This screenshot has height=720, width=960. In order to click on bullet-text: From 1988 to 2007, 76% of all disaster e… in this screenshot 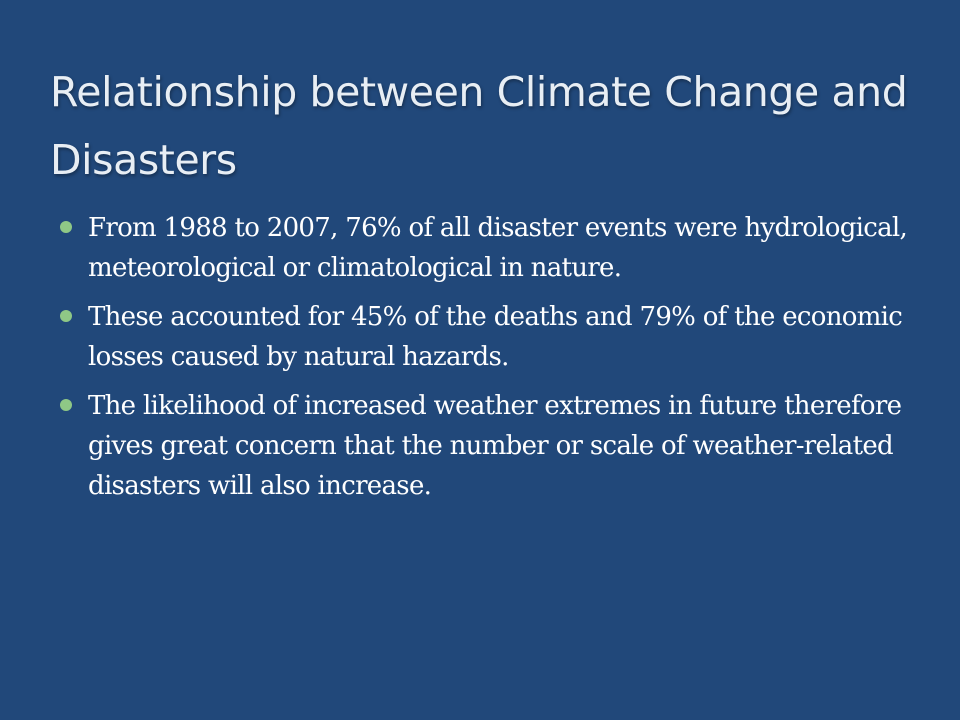, I will do `click(498, 248)`.